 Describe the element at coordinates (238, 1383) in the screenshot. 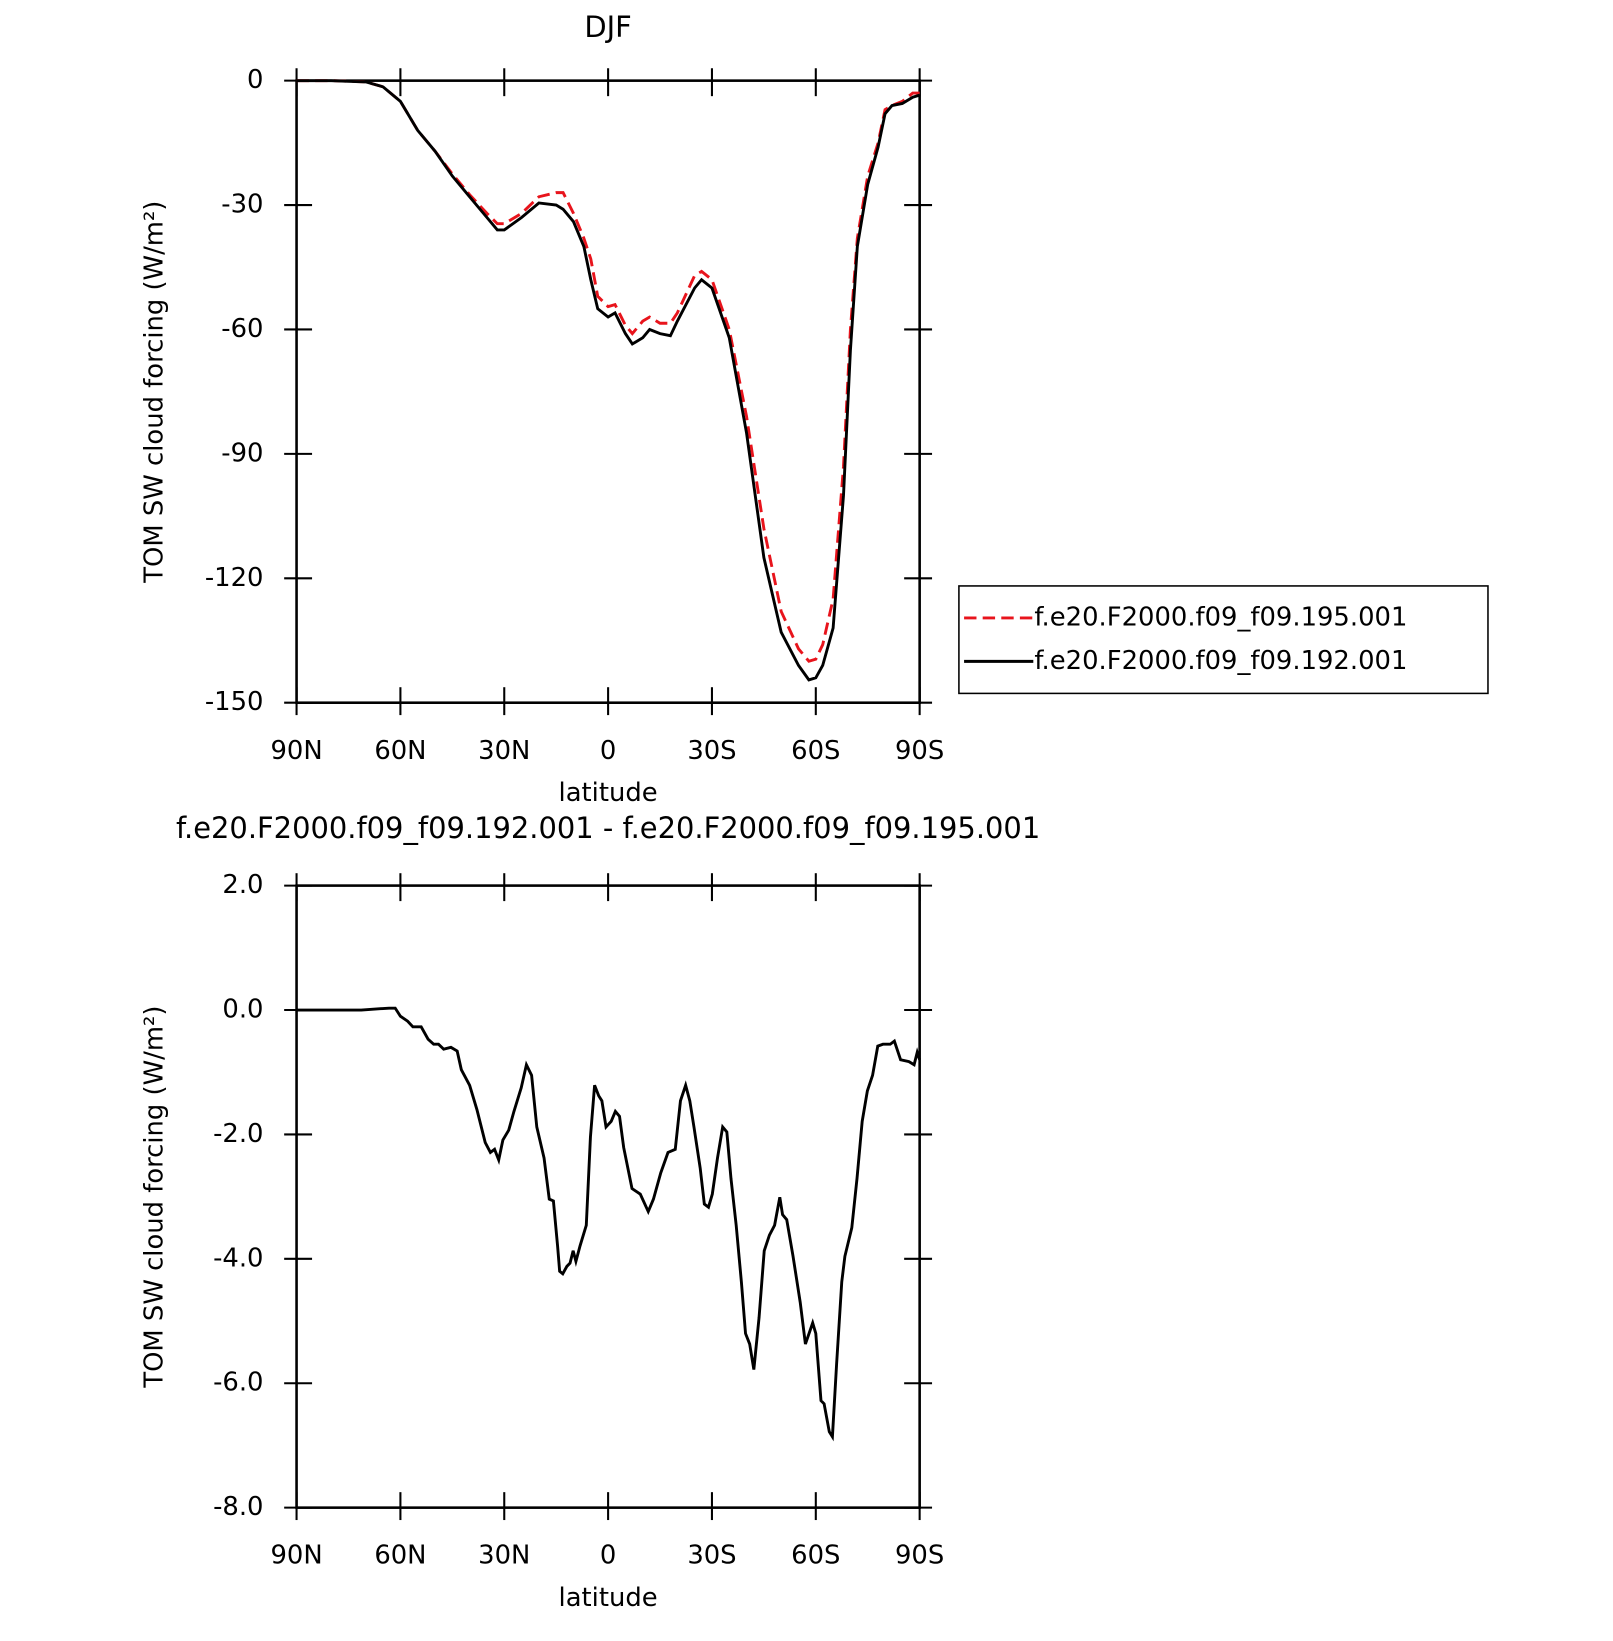

I see `y-tick-label: -6.0` at that location.